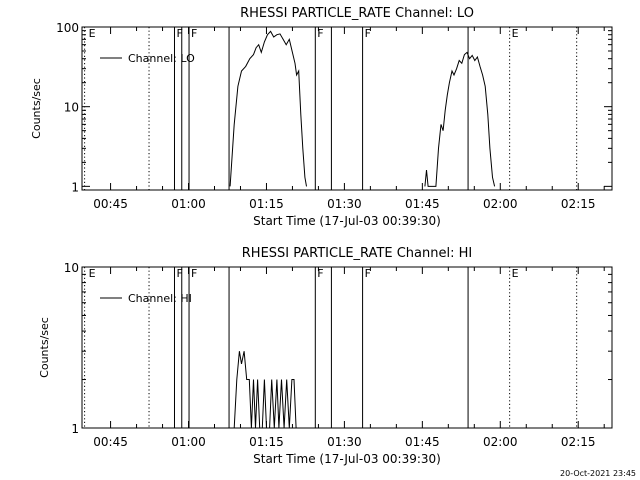  What do you see at coordinates (160, 298) in the screenshot?
I see `legend-entry: Channel: HI` at bounding box center [160, 298].